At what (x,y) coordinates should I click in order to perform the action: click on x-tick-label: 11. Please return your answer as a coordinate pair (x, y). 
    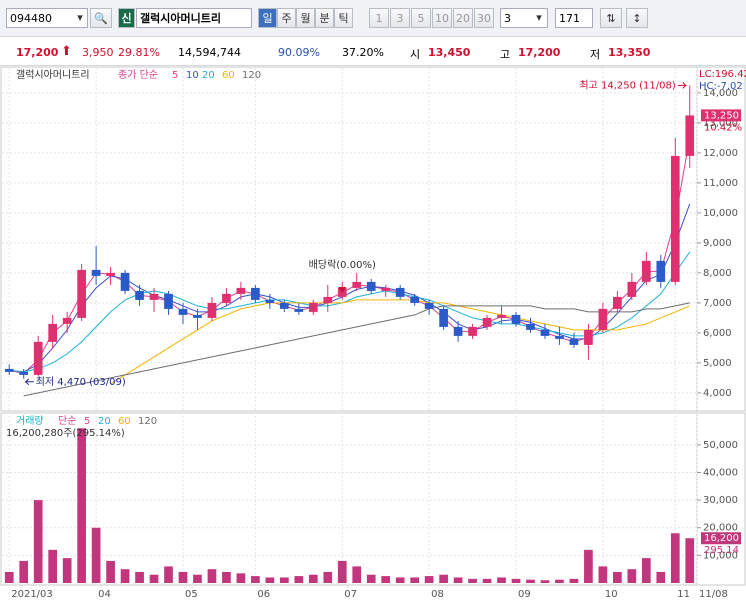
    Looking at the image, I should click on (683, 594).